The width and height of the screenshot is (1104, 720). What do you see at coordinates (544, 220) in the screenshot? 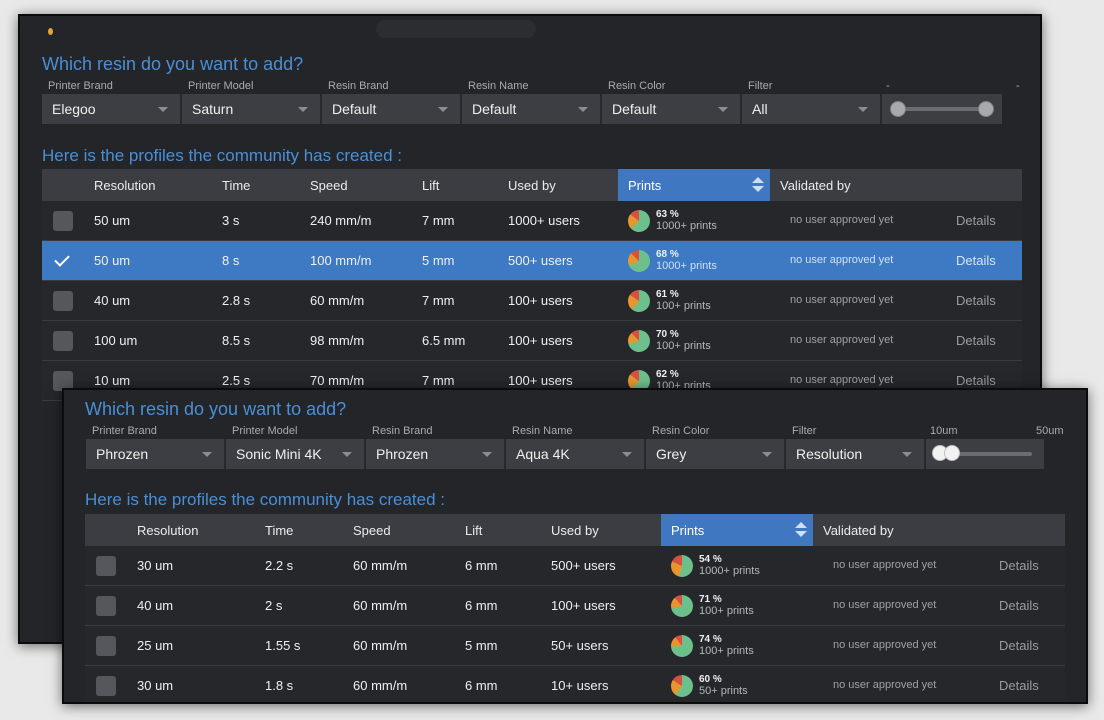
I see `cell-used-by: 1000+ users` at bounding box center [544, 220].